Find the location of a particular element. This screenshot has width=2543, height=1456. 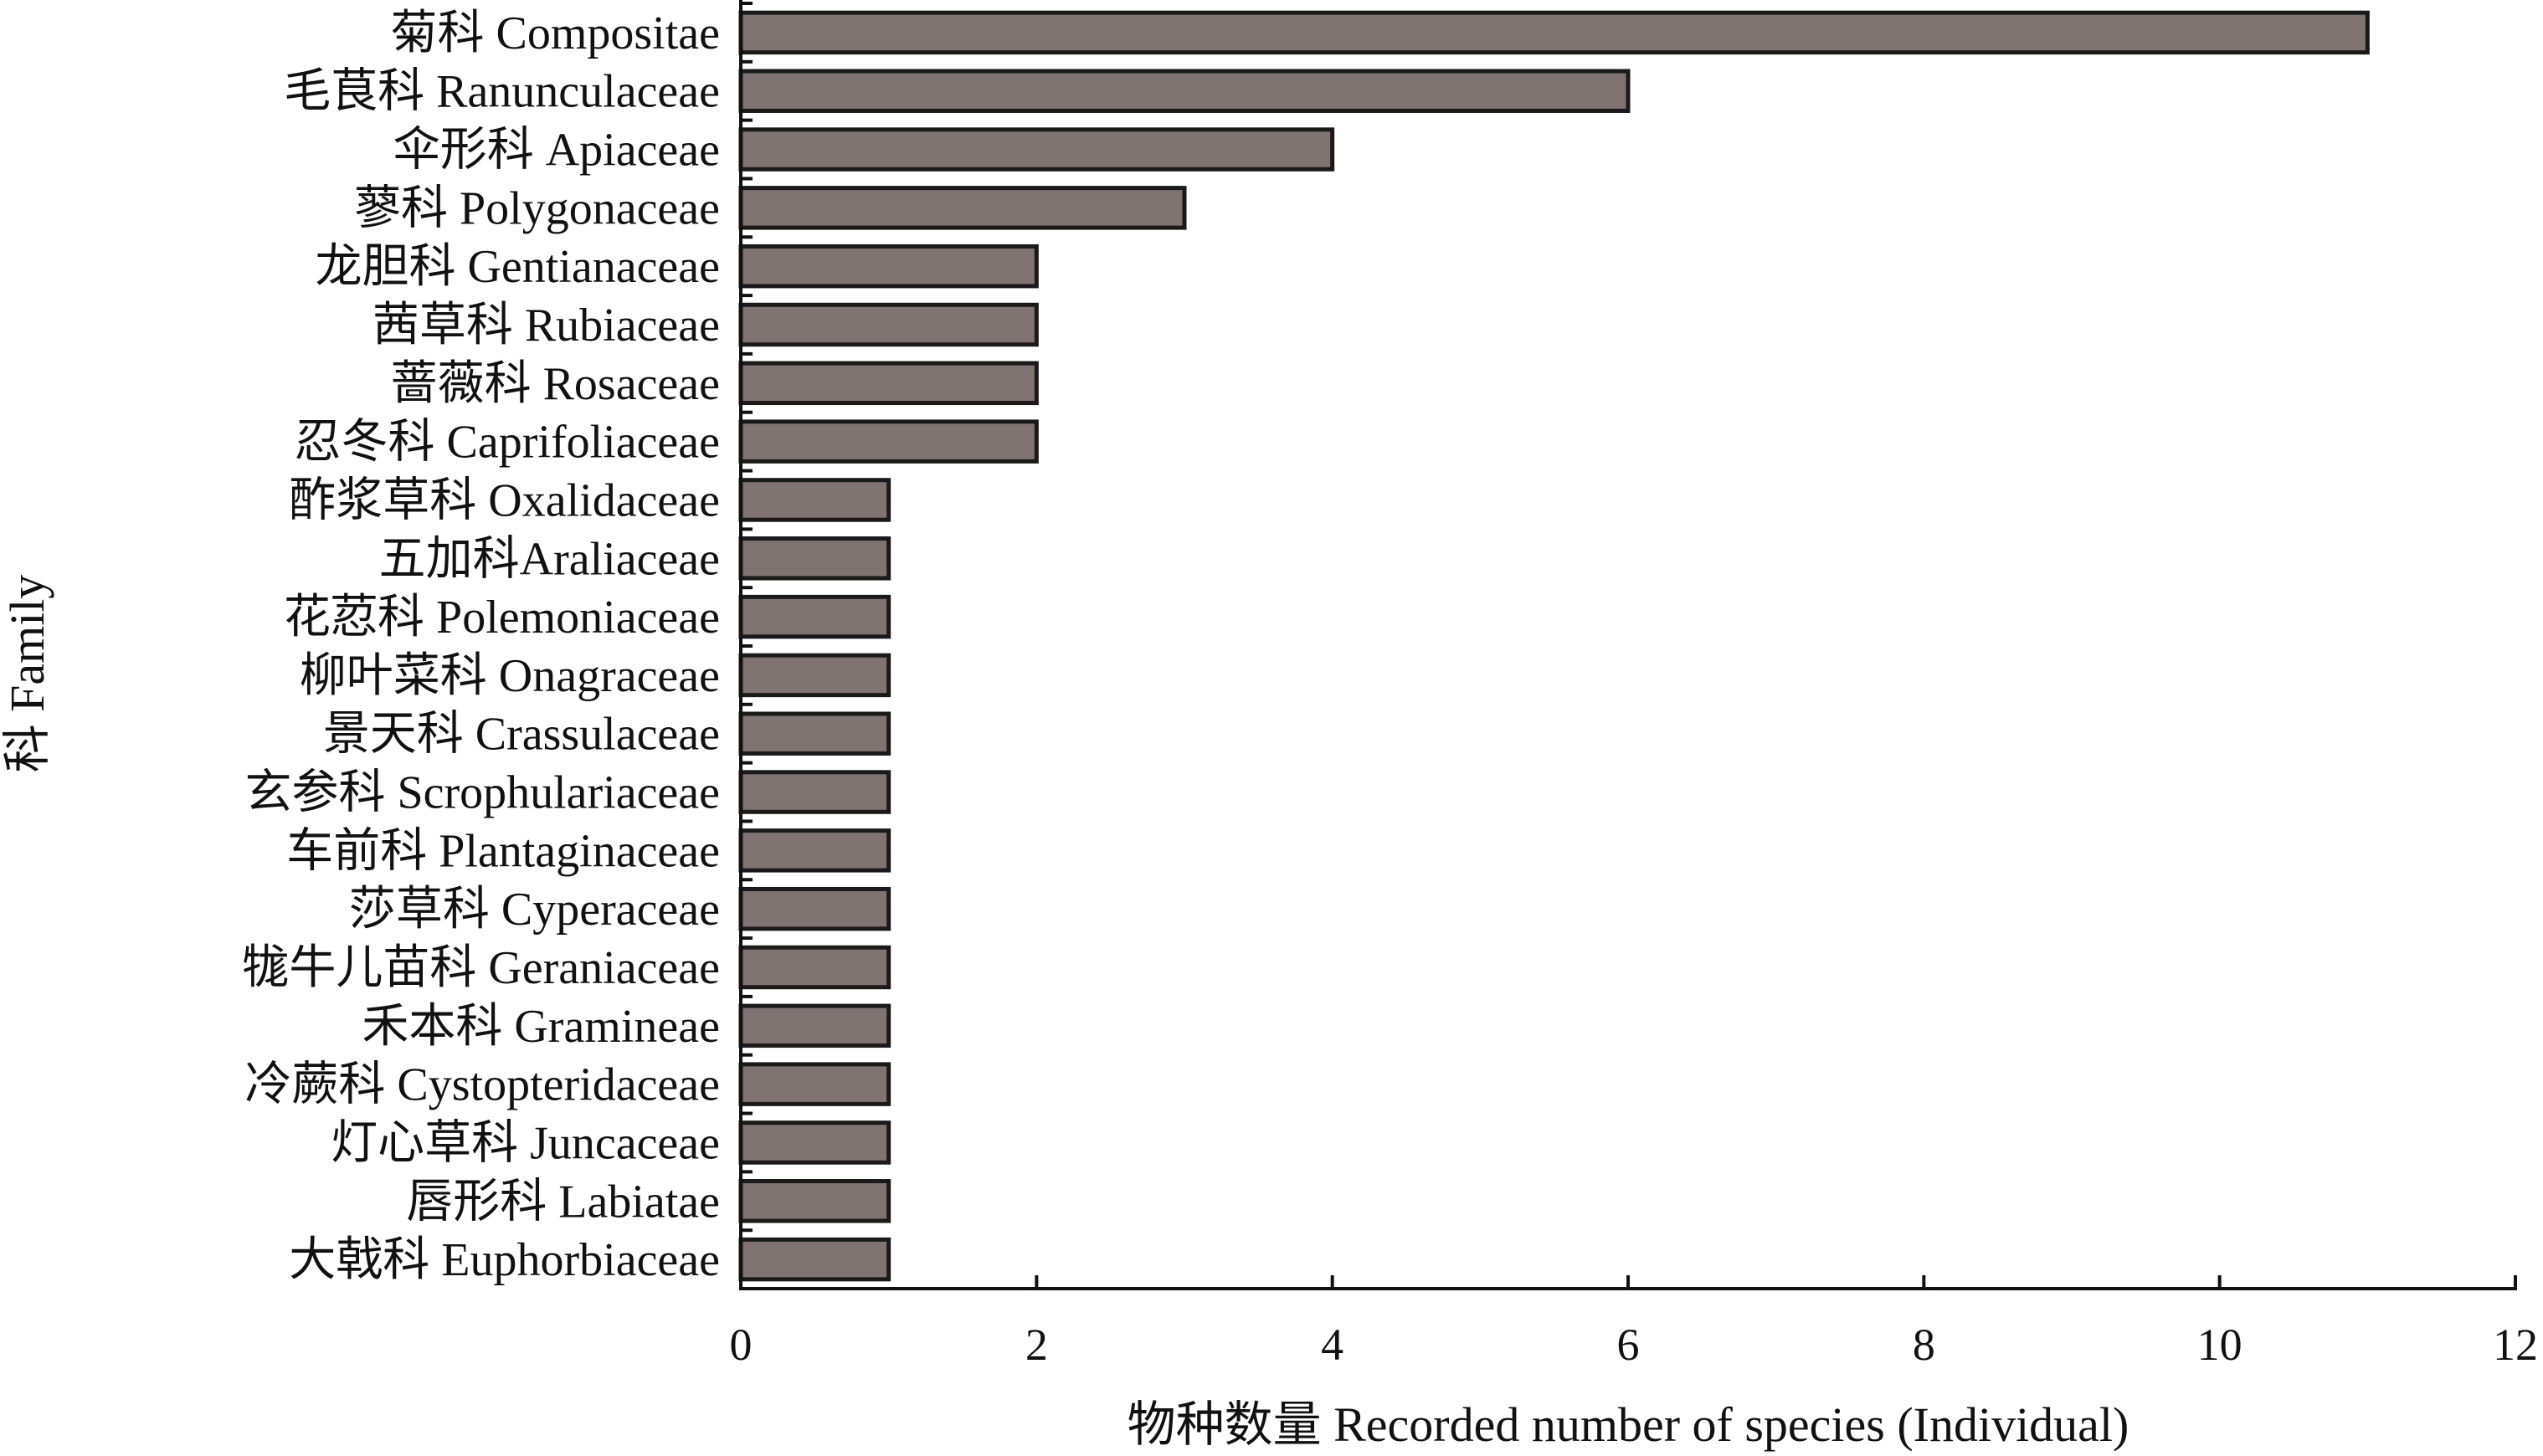

category-label: 蔷薇科 Rosaceae is located at coordinates (555, 384).